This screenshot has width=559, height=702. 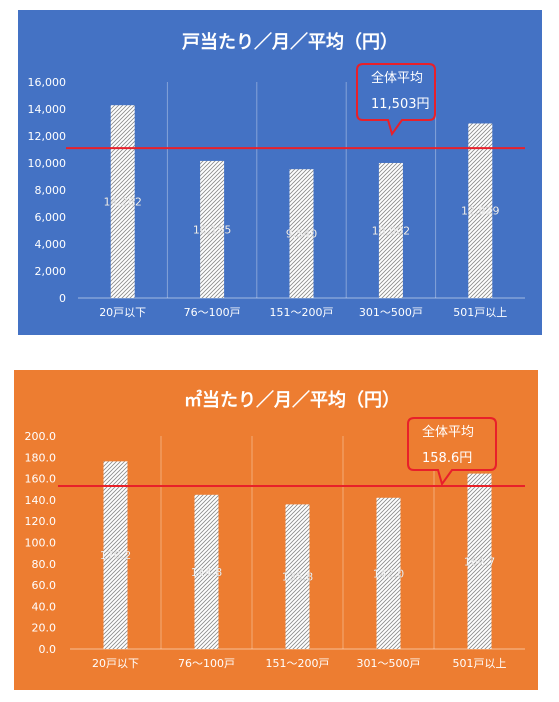 I want to click on sqm-y-tick-label: 160.0, so click(x=41, y=479).